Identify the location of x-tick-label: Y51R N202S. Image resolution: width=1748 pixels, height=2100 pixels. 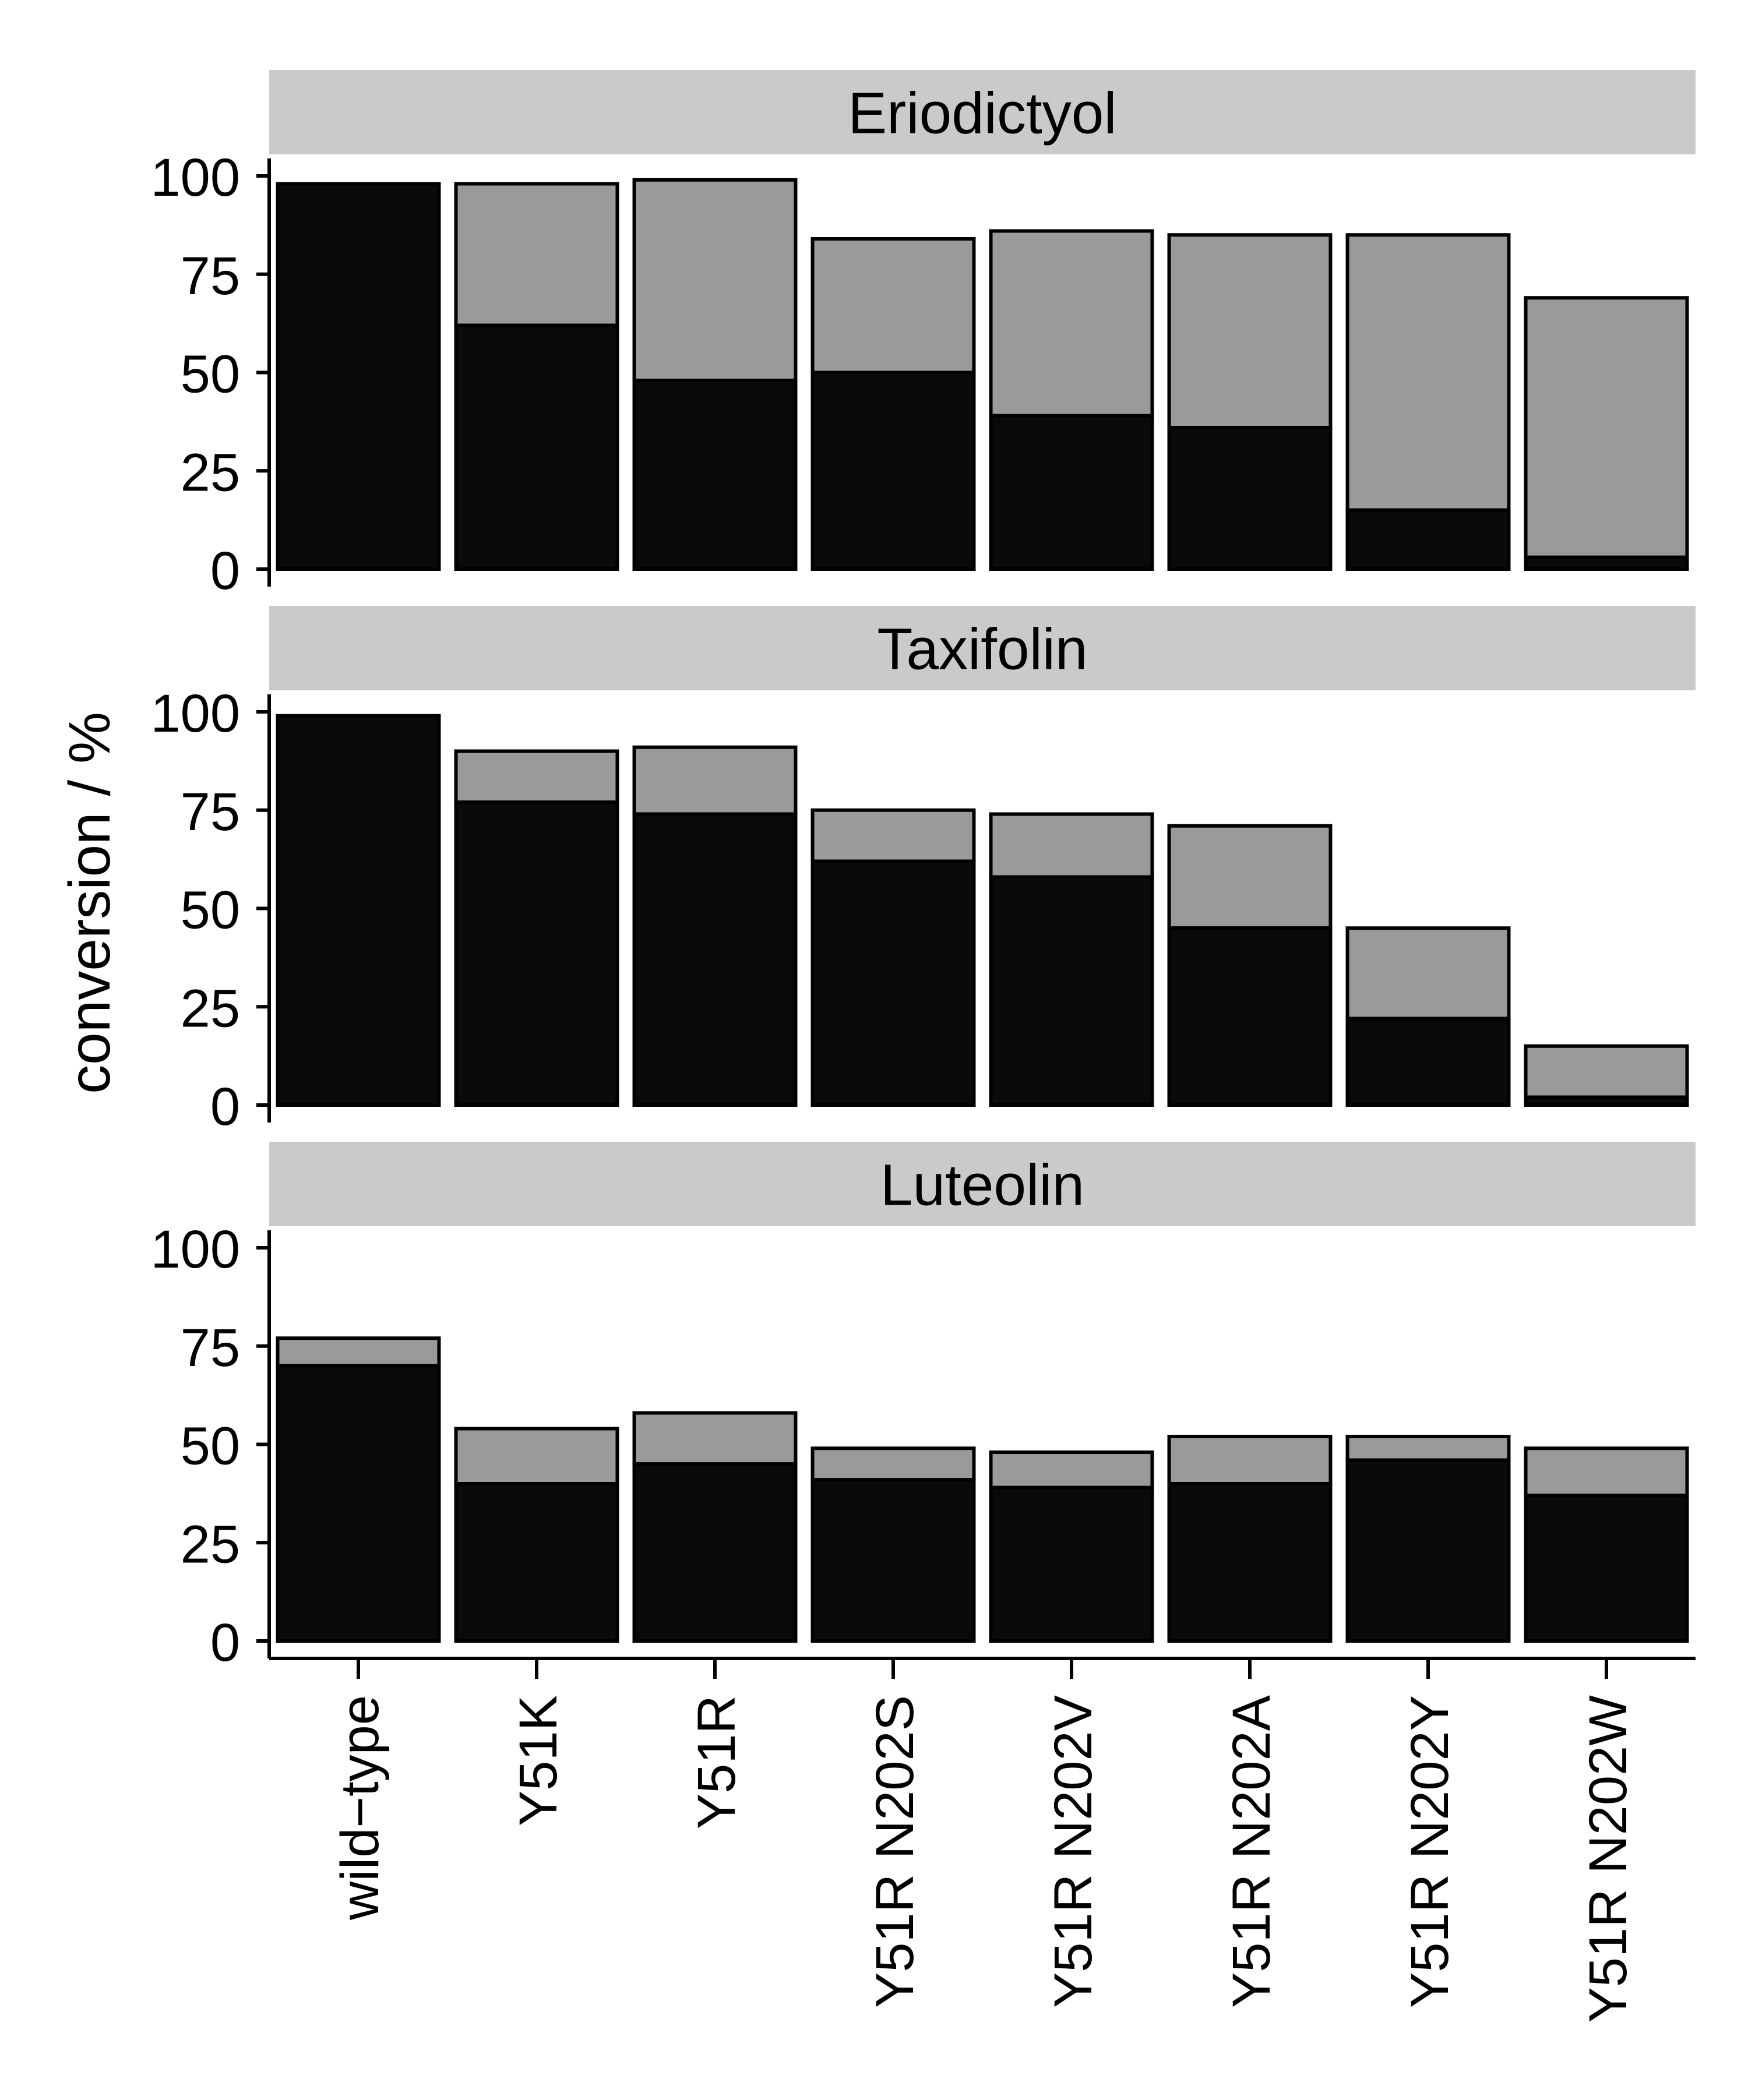
(895, 1851).